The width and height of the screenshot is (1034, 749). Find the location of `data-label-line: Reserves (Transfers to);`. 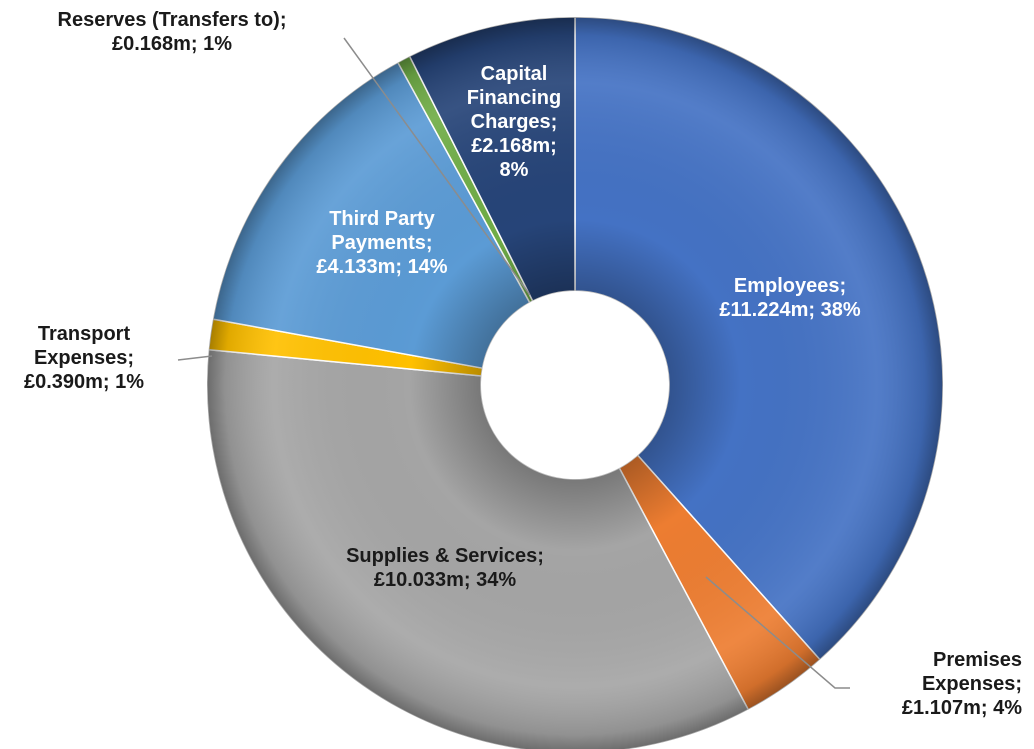

data-label-line: Reserves (Transfers to); is located at coordinates (172, 20).